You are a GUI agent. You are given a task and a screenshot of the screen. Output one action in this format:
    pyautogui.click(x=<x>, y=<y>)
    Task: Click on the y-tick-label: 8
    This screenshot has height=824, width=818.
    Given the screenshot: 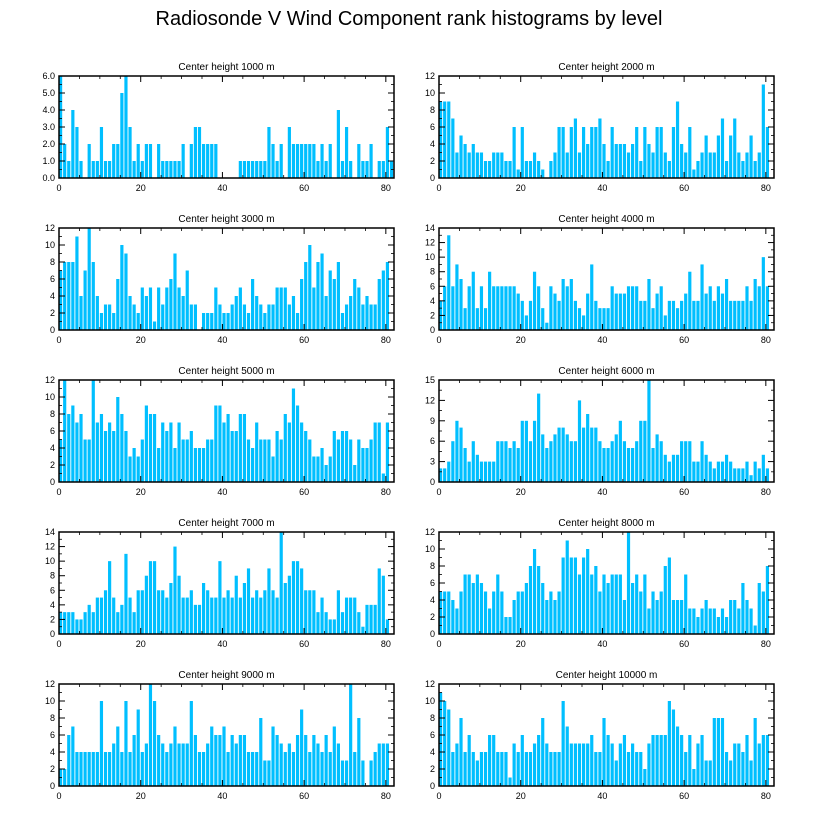 What is the action you would take?
    pyautogui.click(x=52, y=576)
    